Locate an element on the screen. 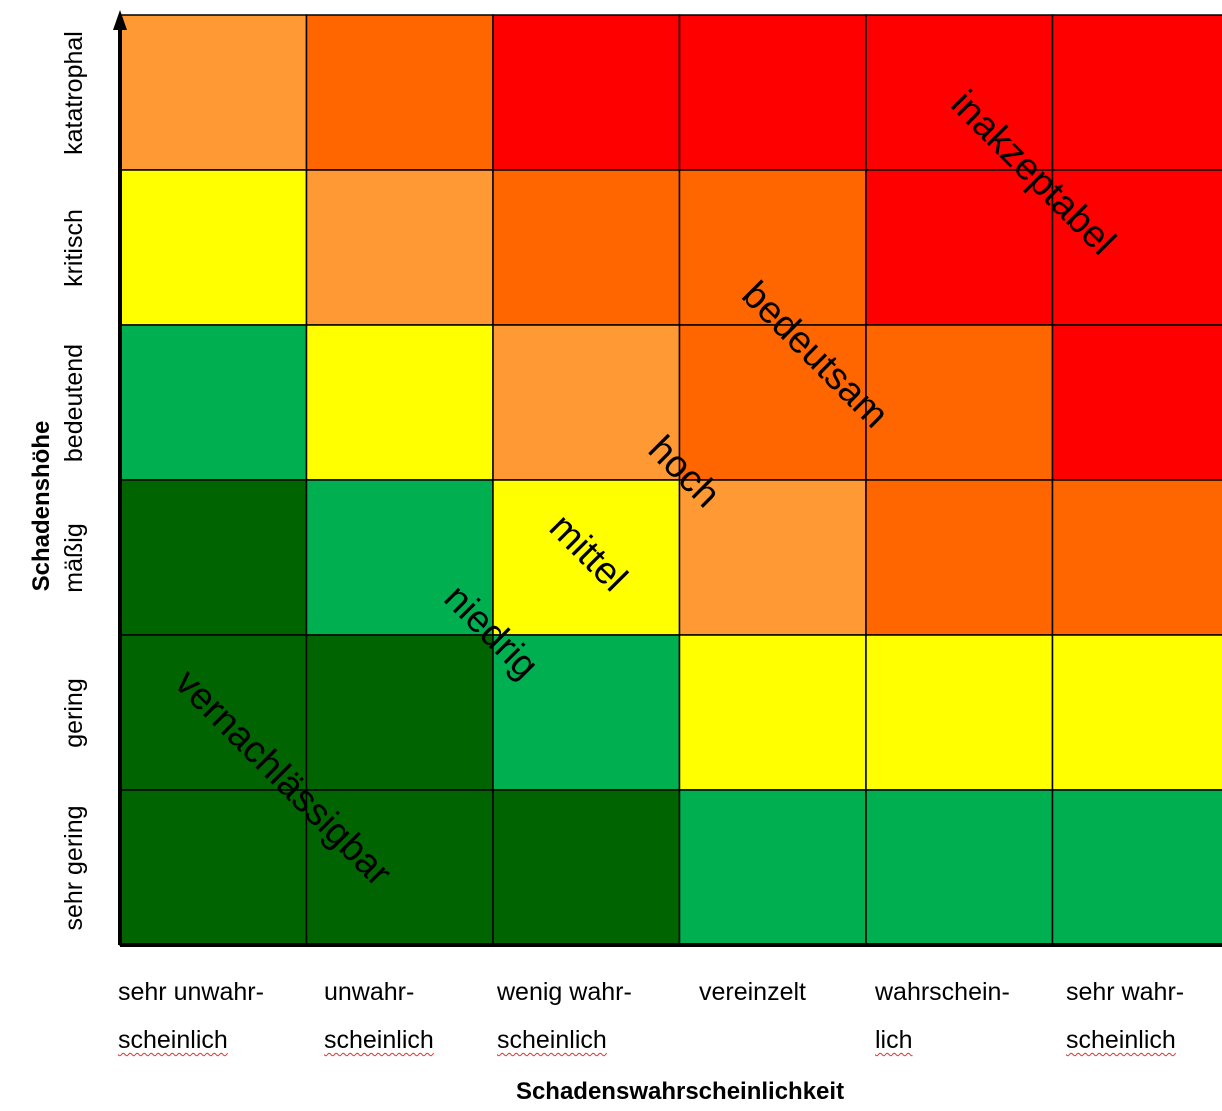 The height and width of the screenshot is (1111, 1222). x-axis-label: Schadenswahrscheinlichkeit is located at coordinates (680, 1091).